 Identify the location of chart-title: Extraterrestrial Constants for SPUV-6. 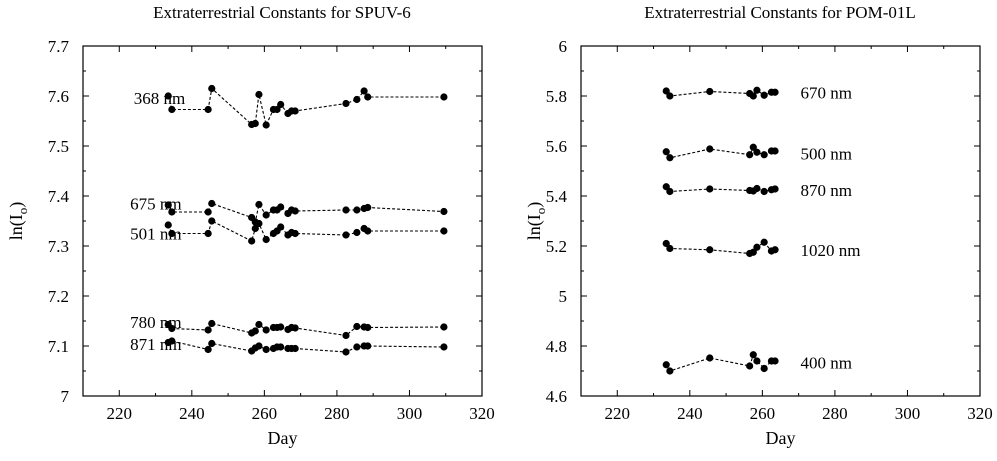
(282, 12).